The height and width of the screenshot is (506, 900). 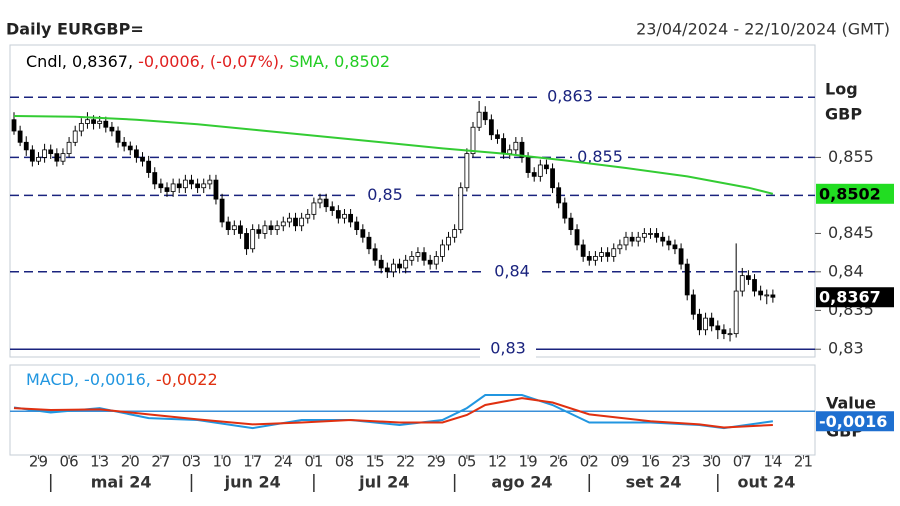 What do you see at coordinates (160, 462) in the screenshot?
I see `x-tick-label: 27` at bounding box center [160, 462].